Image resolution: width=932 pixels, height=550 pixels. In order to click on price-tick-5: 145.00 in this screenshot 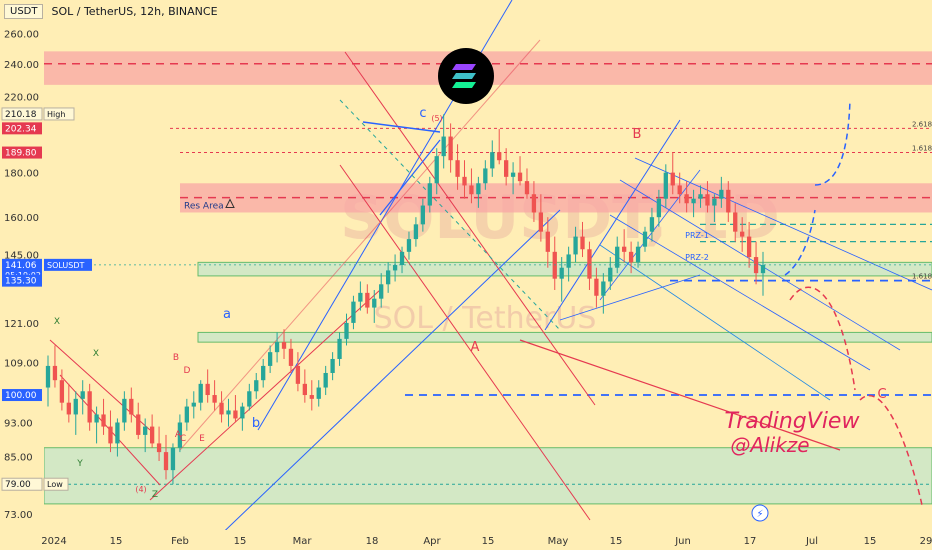, I will do `click(21, 255)`.